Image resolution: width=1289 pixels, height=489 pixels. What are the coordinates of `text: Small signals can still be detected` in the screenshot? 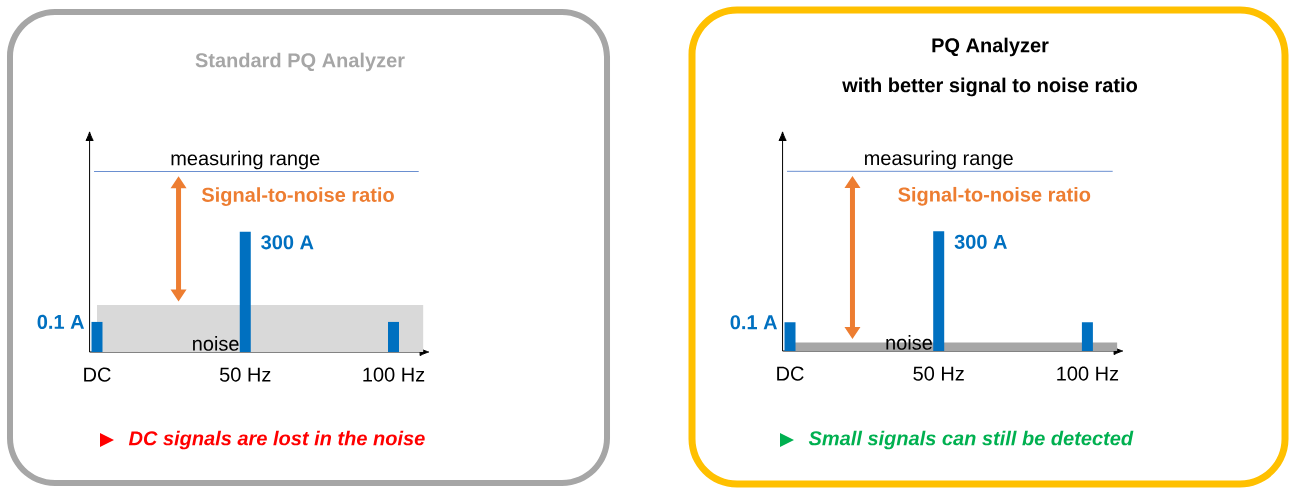 It's located at (971, 440).